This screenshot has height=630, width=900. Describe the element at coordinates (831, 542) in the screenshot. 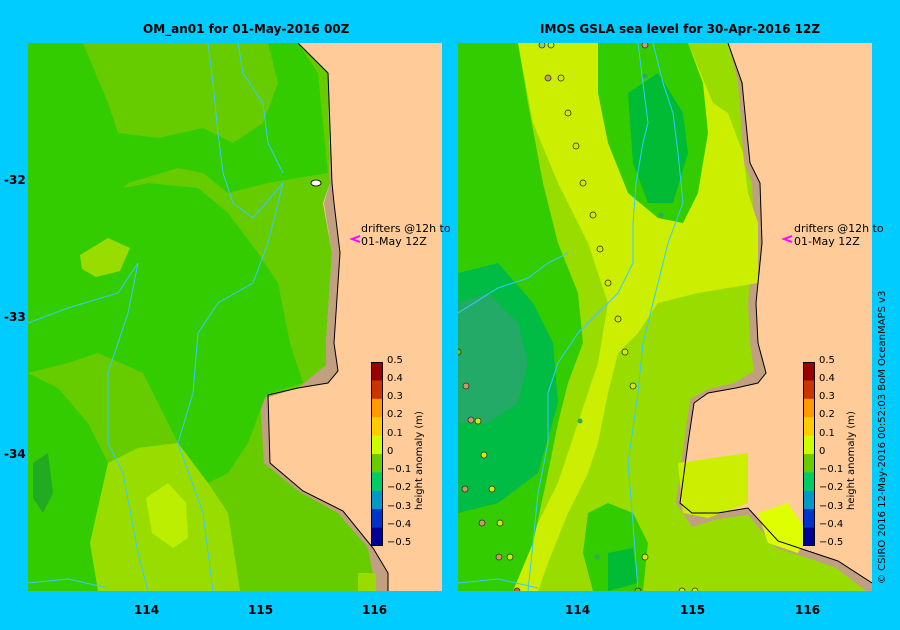

I see `cb-right-label-10: −0.5` at that location.